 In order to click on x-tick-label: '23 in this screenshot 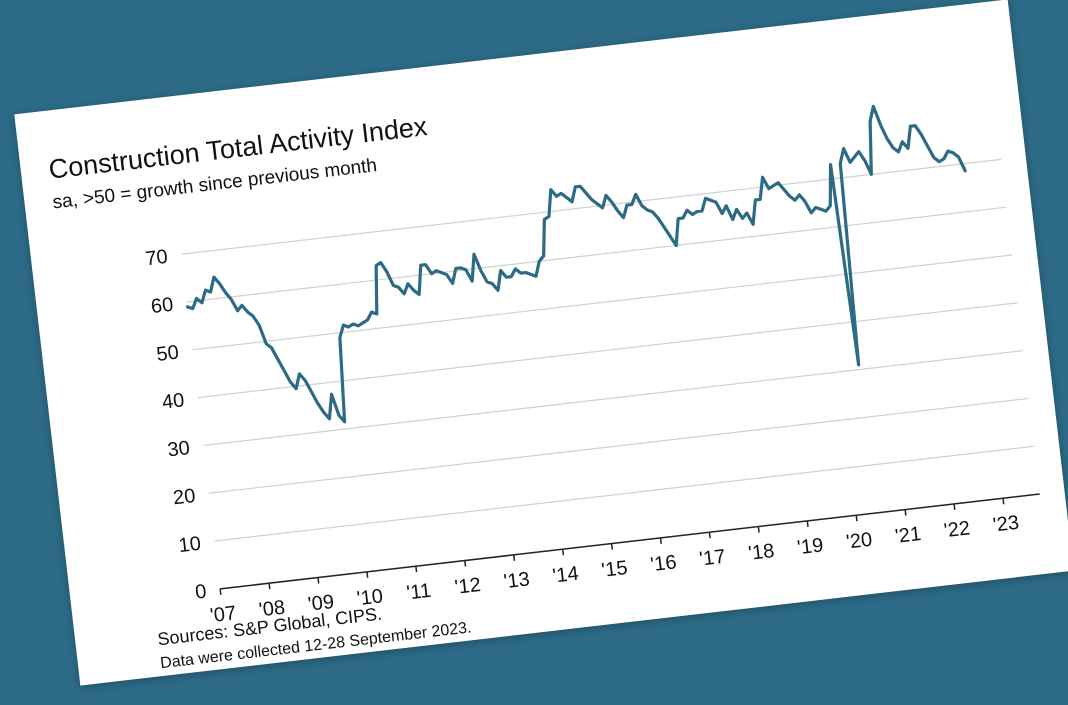, I will do `click(1006, 524)`.